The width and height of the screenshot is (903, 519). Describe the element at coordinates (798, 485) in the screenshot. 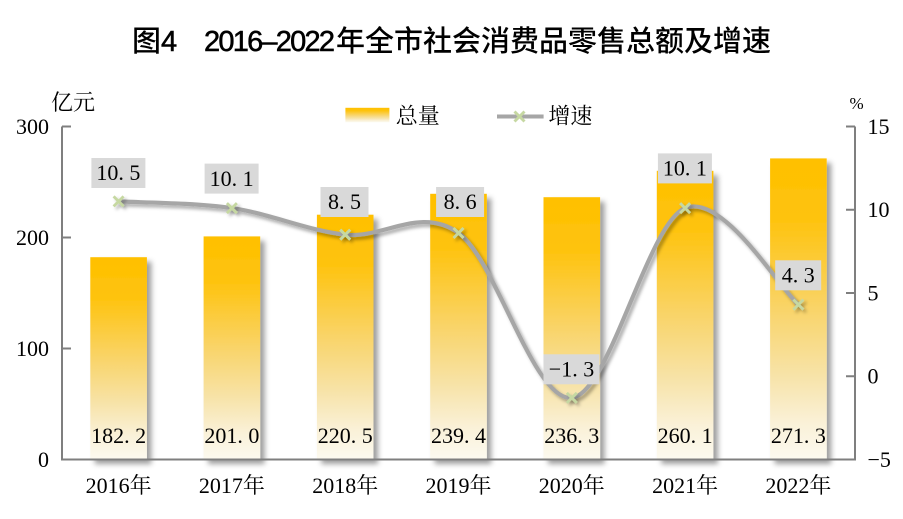

I see `svg-text: 2022年` at that location.